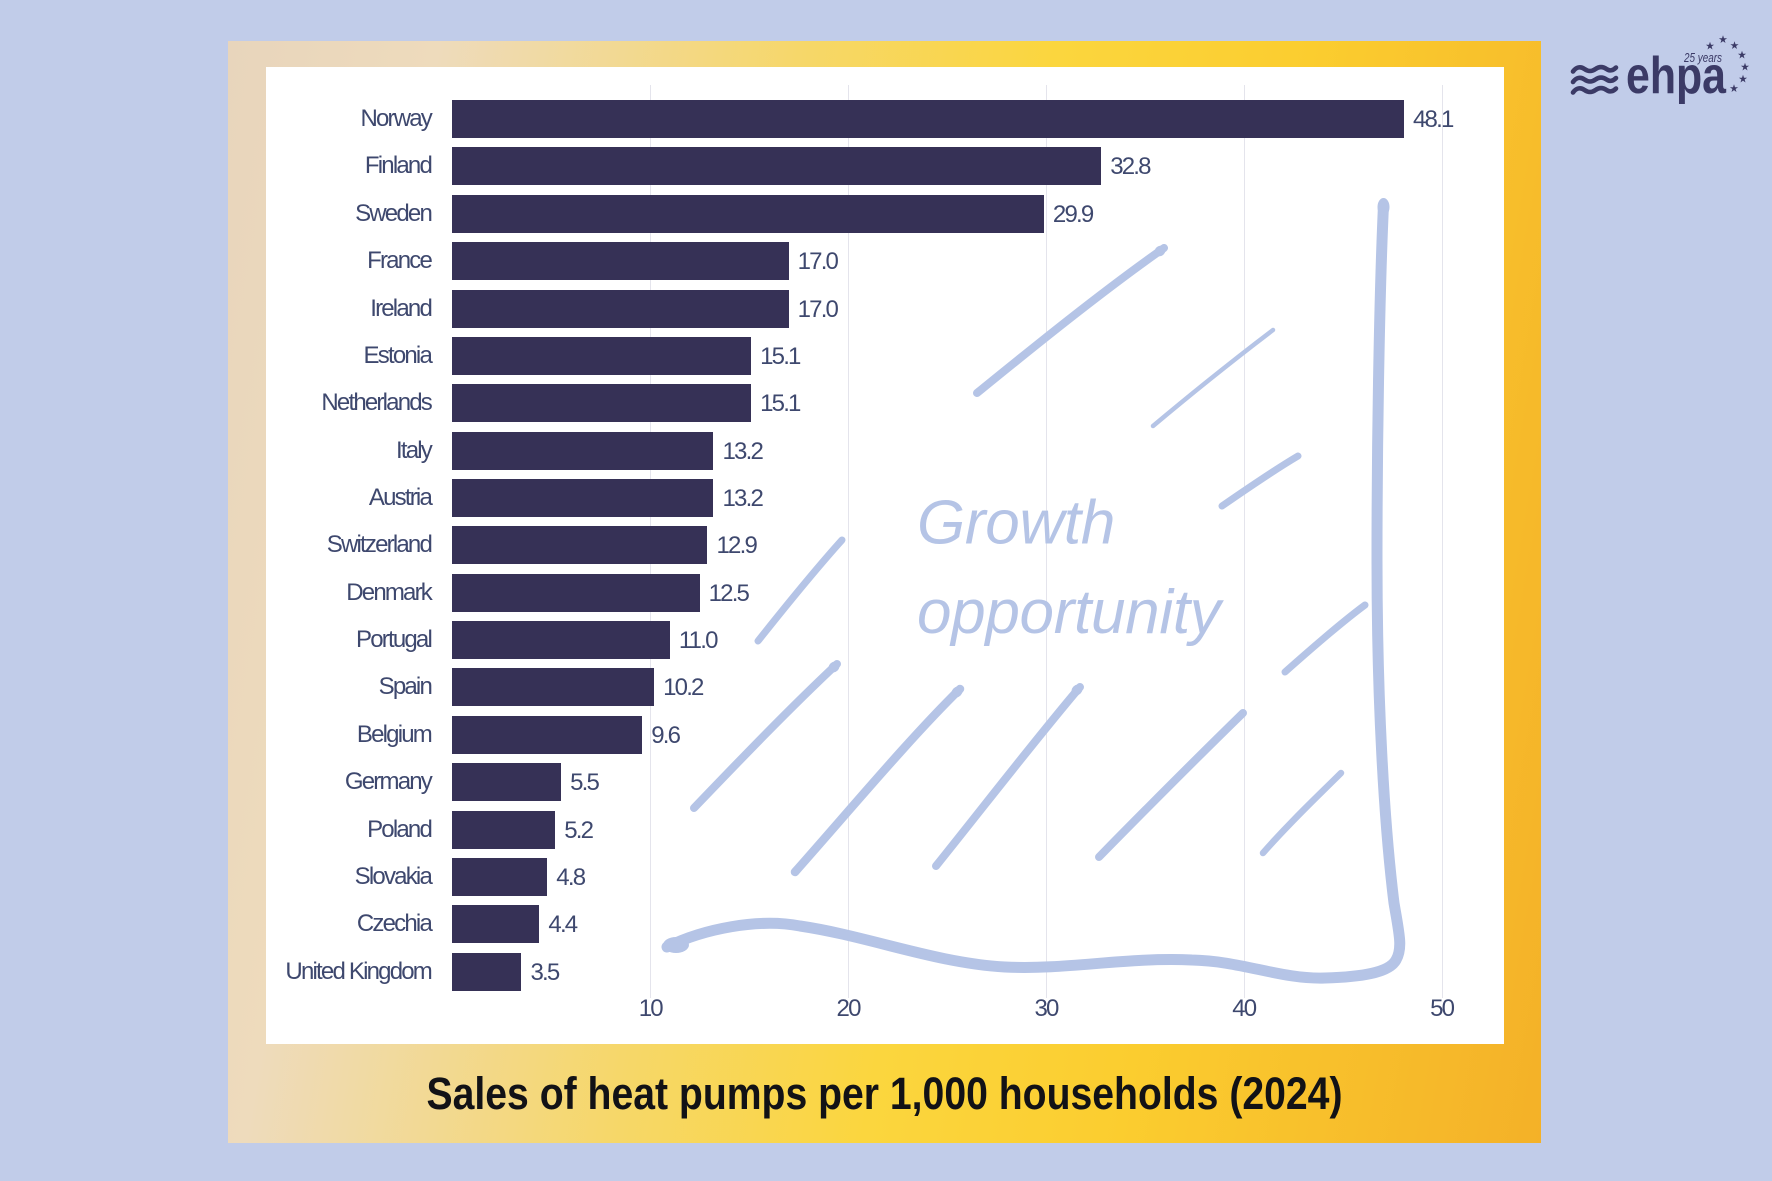  I want to click on svg-text: Growth, so click(1016, 523).